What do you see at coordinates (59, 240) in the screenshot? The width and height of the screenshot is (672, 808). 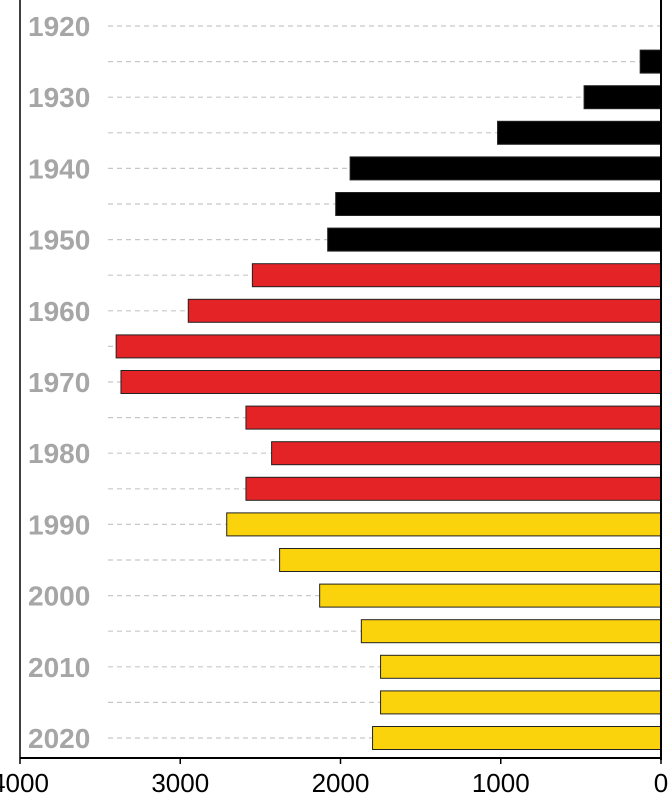 I see `y-tick-label: 1950` at bounding box center [59, 240].